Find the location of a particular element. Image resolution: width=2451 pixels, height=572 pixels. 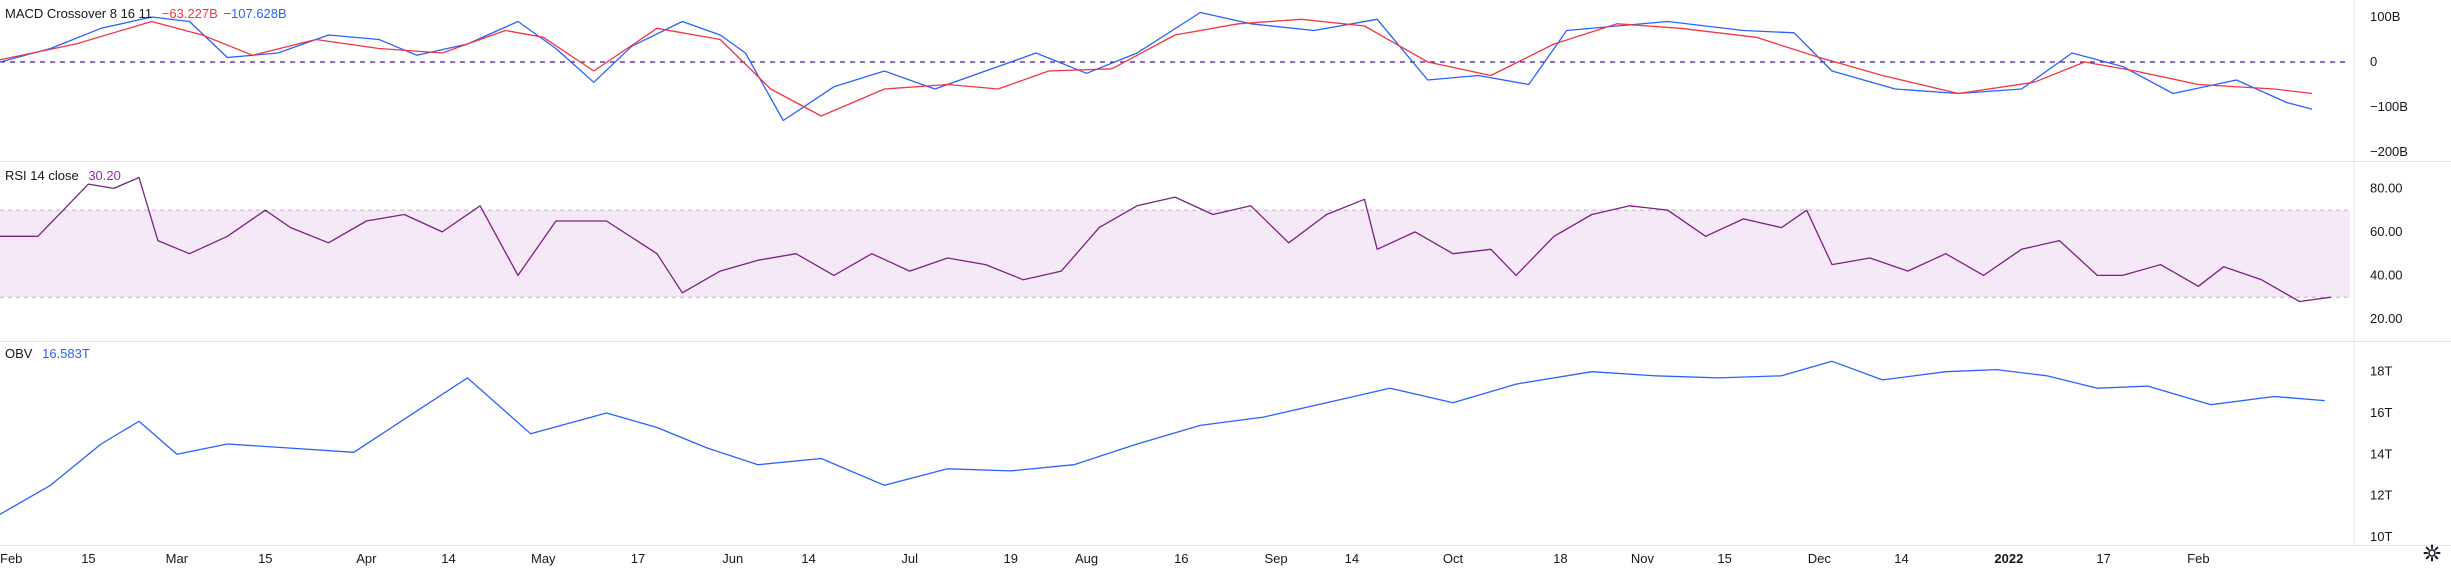

x-tick-label: Sep is located at coordinates (1276, 558).